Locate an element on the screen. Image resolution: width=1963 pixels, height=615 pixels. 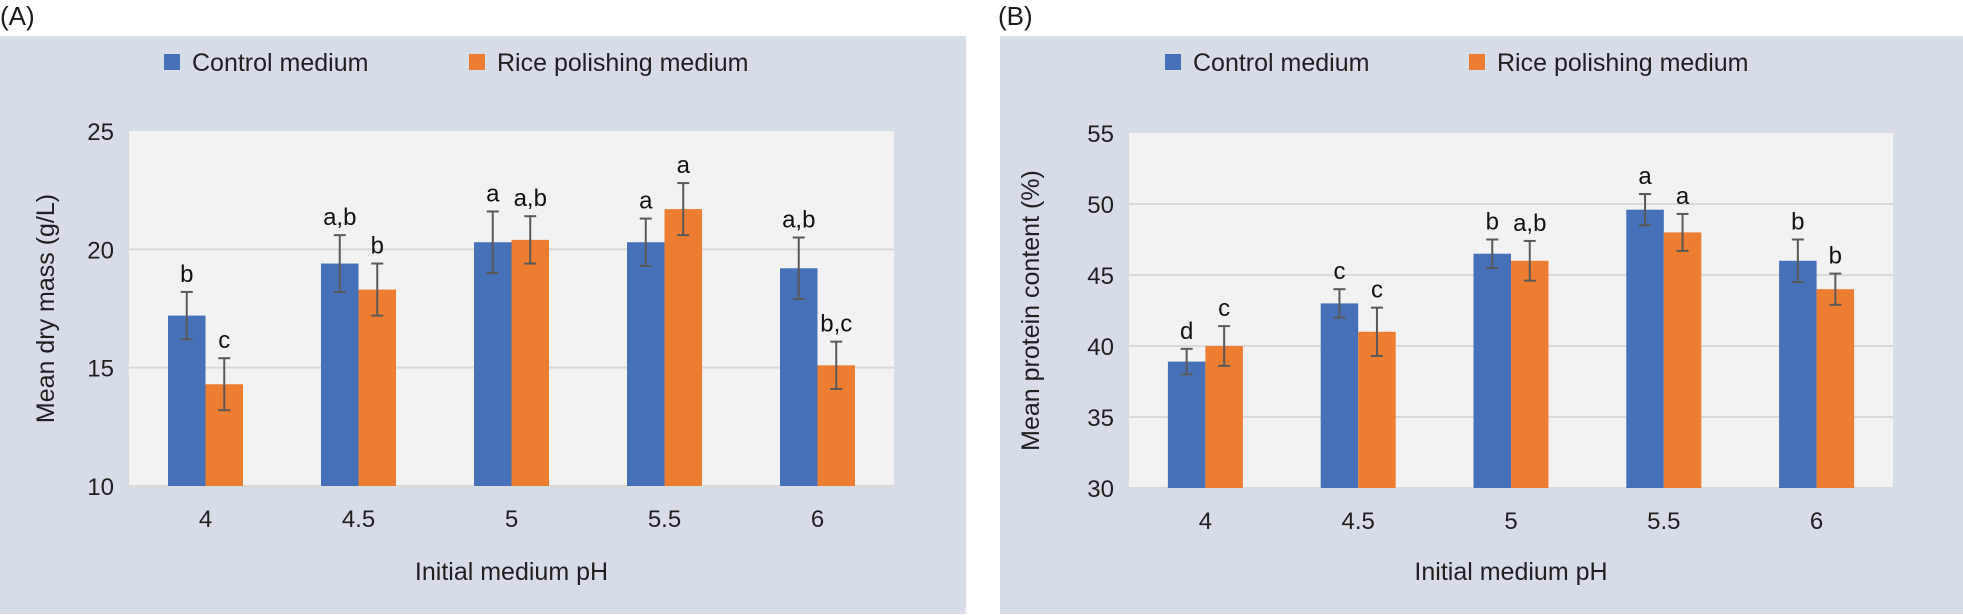
significance-label-a-rice: c is located at coordinates (224, 340).